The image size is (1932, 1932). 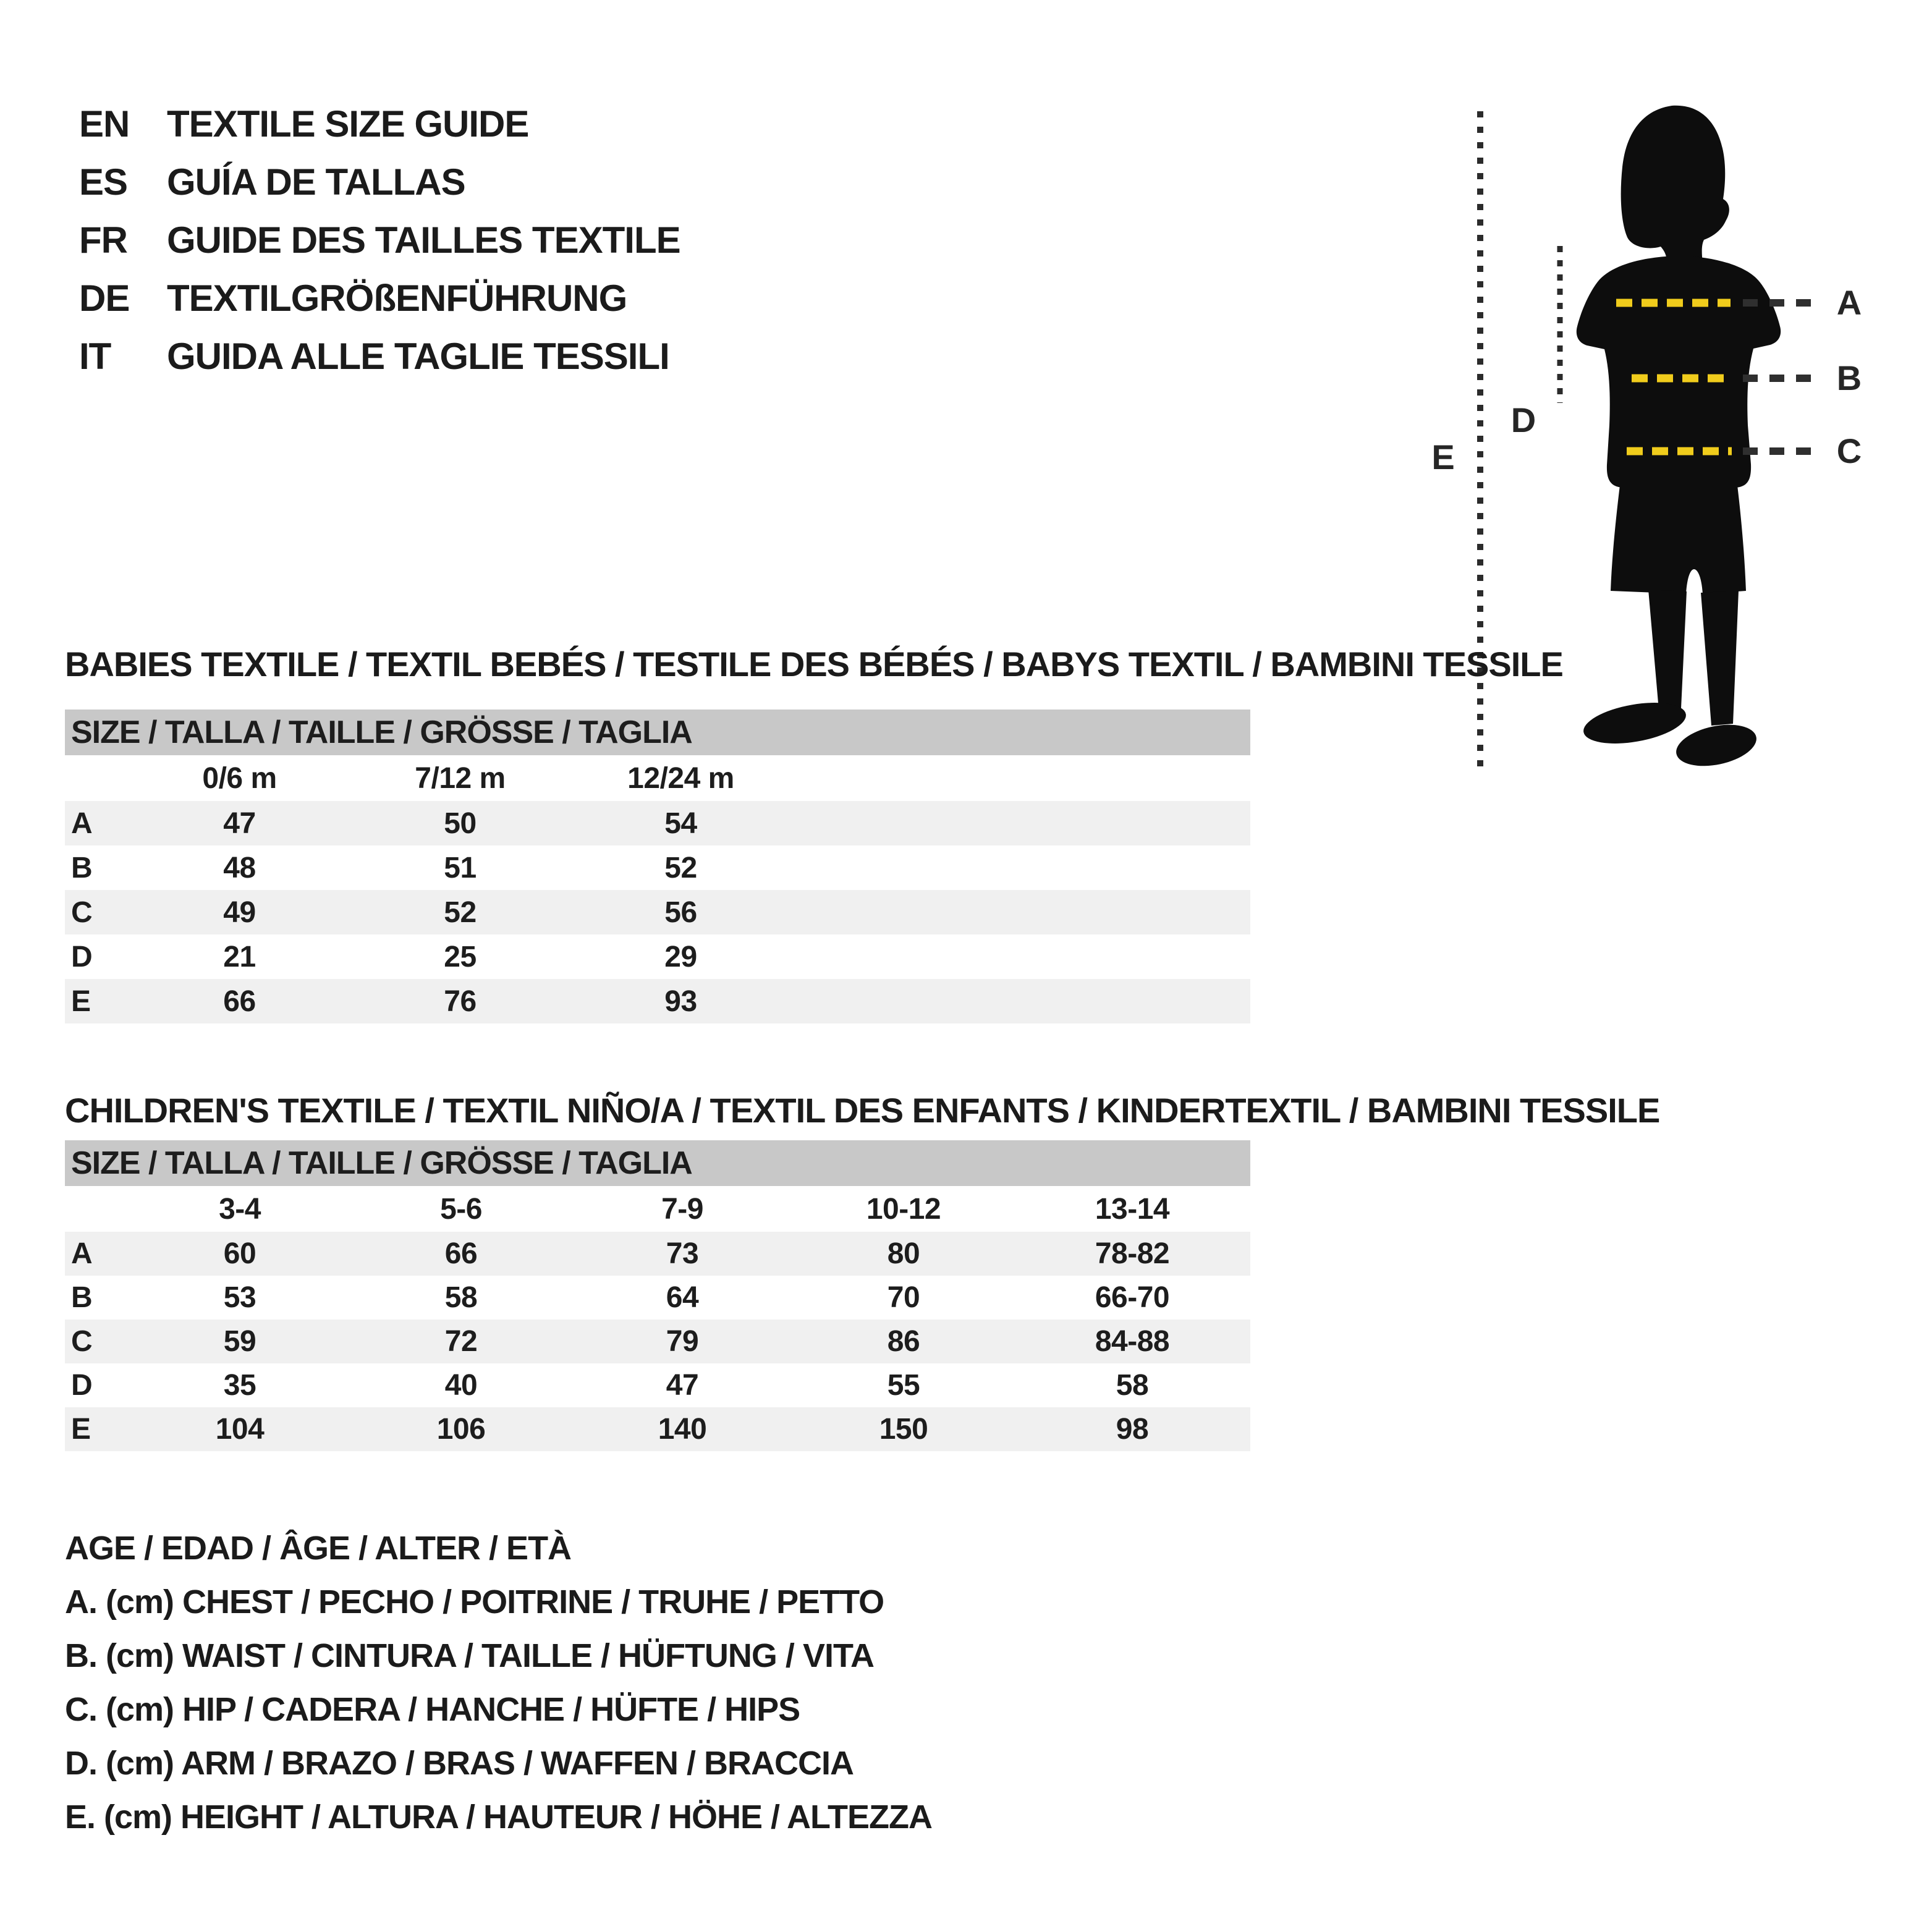 I want to click on babies-column-header-row: 0/6 m 7/12 m 12/24 m, so click(x=657, y=778).